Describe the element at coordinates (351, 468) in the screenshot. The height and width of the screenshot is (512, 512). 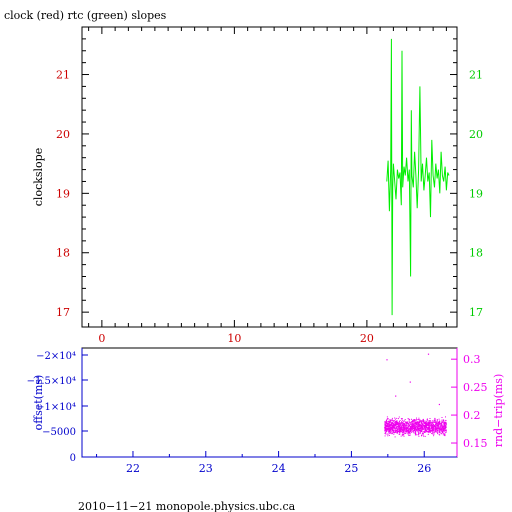
I see `x-tick-label: 25` at that location.